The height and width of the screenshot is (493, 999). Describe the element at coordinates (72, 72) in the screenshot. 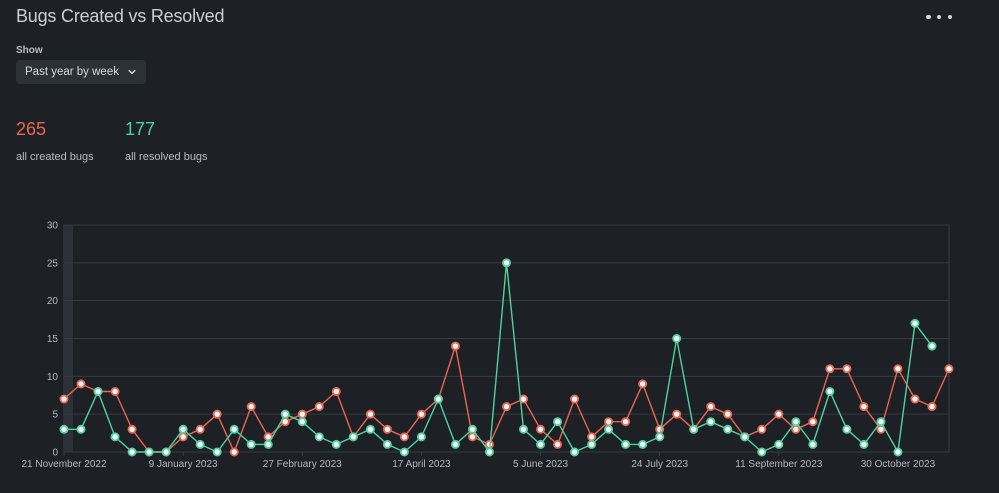

I see `period-dropdown-value: Past year by week` at that location.